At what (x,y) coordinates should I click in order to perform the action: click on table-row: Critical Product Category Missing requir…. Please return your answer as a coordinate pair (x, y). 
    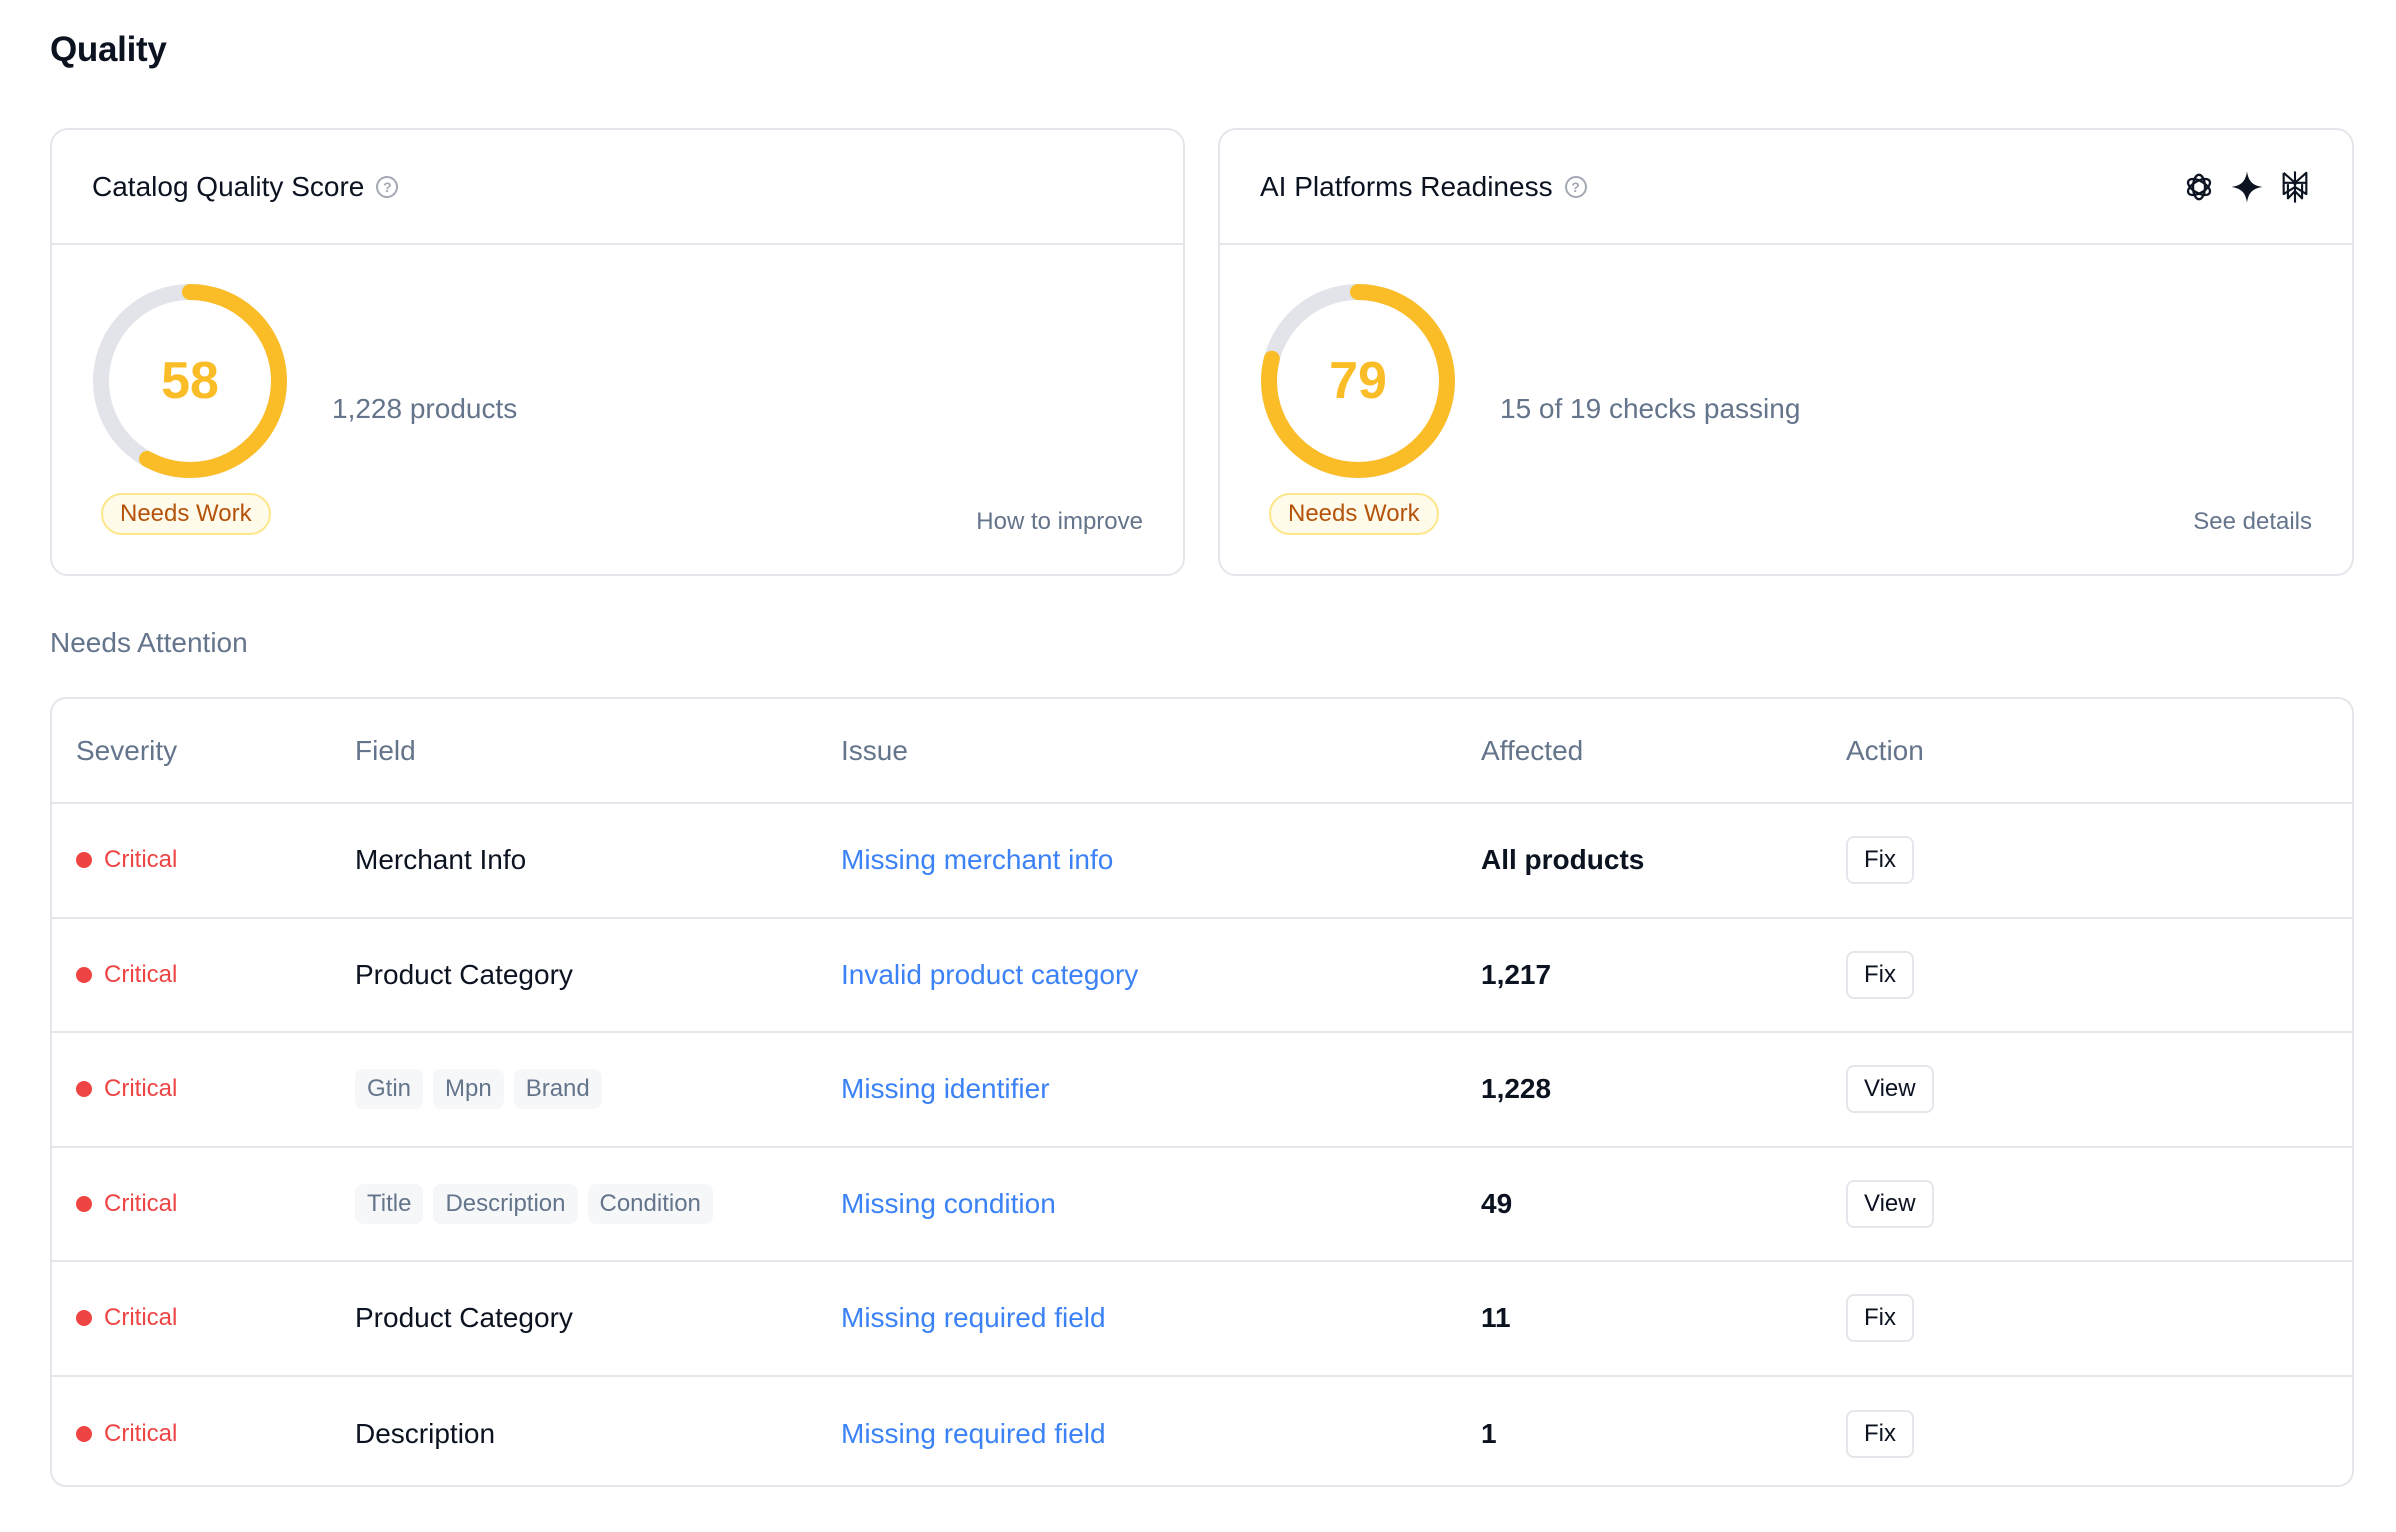
    Looking at the image, I should click on (1202, 1319).